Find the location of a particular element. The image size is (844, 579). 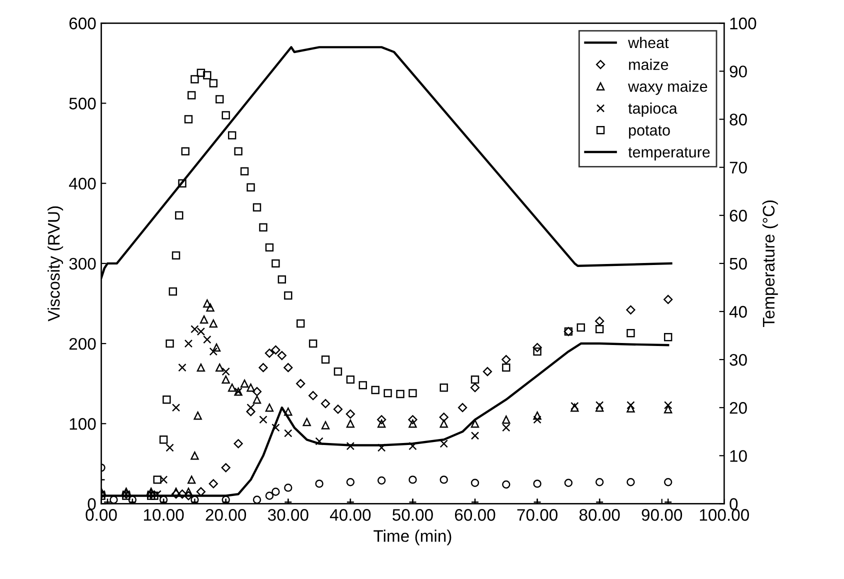

y-tick-label: 300 is located at coordinates (82, 264).